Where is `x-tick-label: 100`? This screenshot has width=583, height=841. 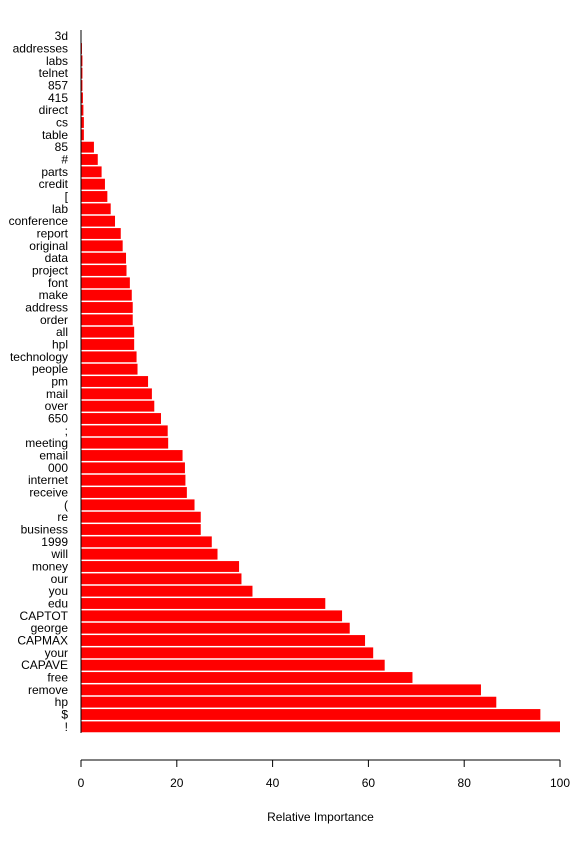
x-tick-label: 100 is located at coordinates (560, 783).